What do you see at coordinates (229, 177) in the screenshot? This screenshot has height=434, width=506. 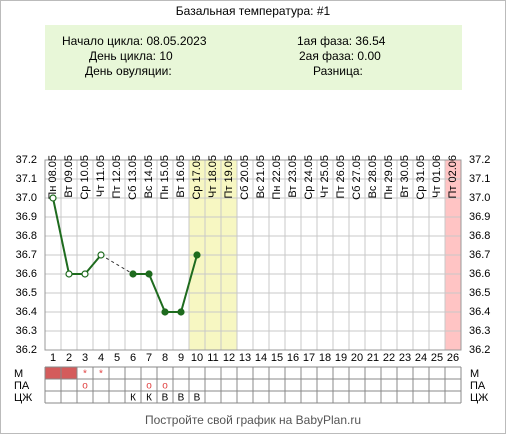 I see `date-label: Пт 19.05` at bounding box center [229, 177].